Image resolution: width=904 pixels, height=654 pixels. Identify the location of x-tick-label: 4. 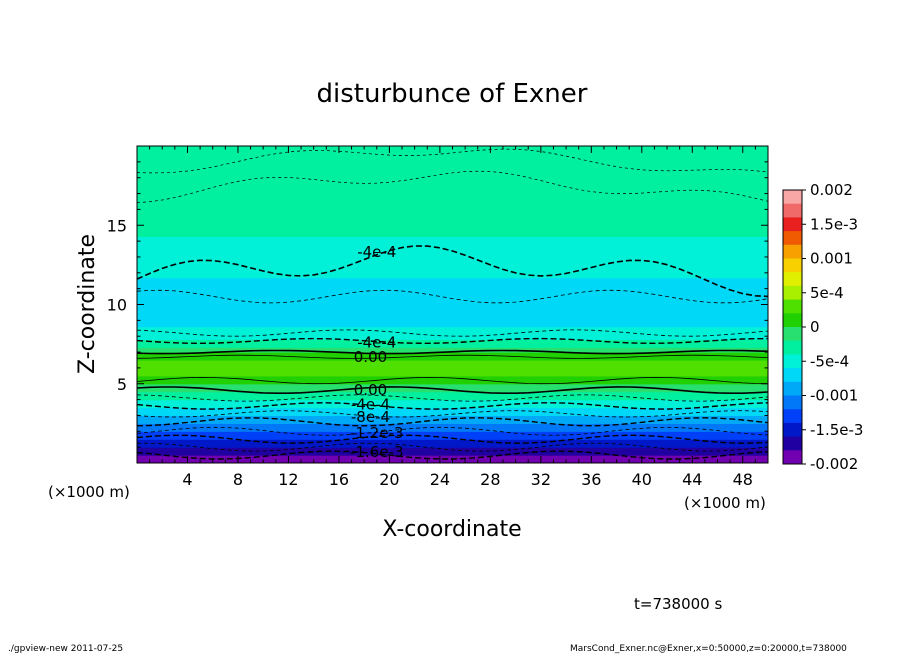
(187, 479).